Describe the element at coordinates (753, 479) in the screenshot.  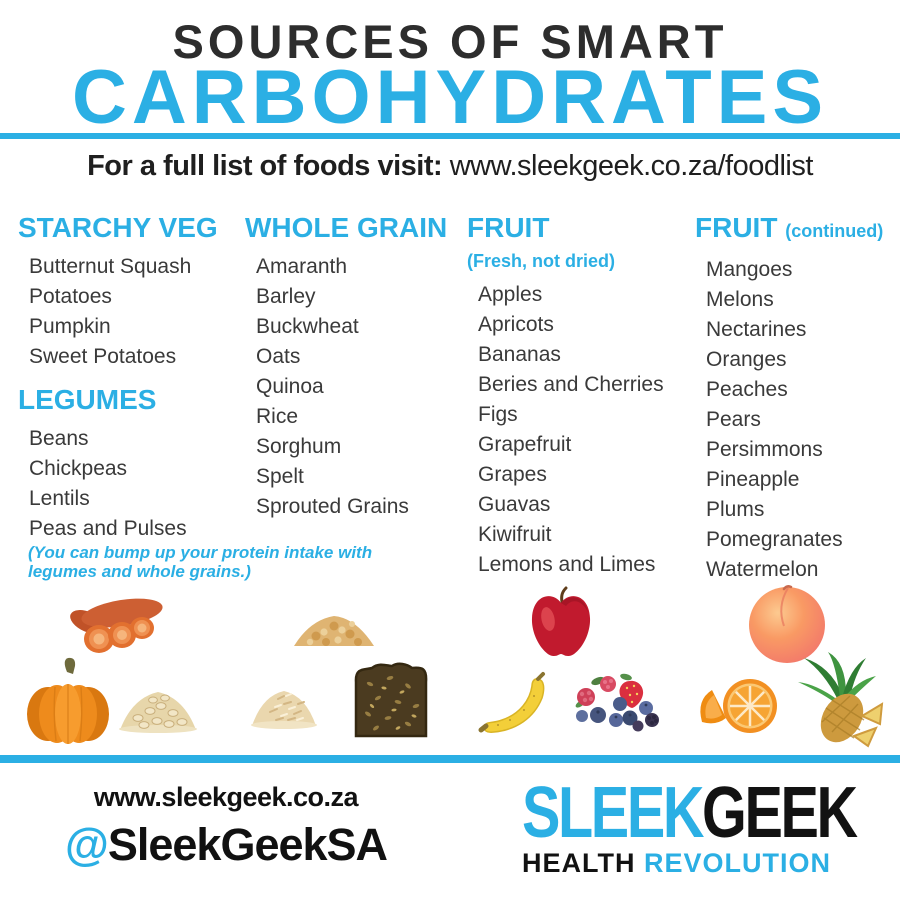
I see `list-item: Pineapple` at that location.